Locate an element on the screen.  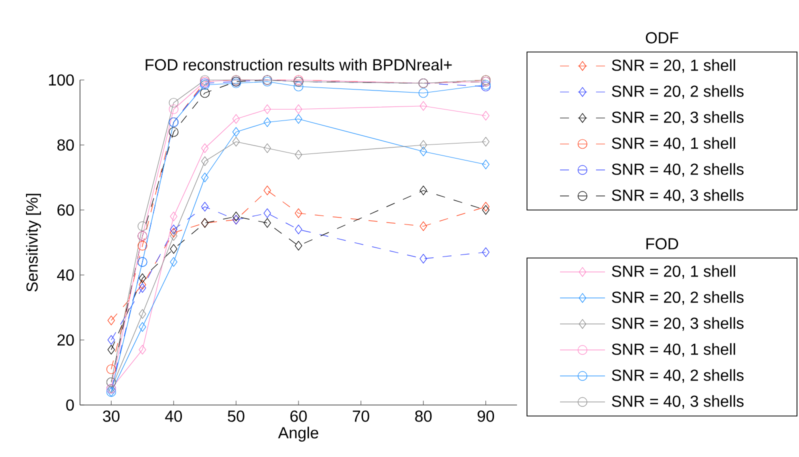
x-tick-label: 50 is located at coordinates (236, 416).